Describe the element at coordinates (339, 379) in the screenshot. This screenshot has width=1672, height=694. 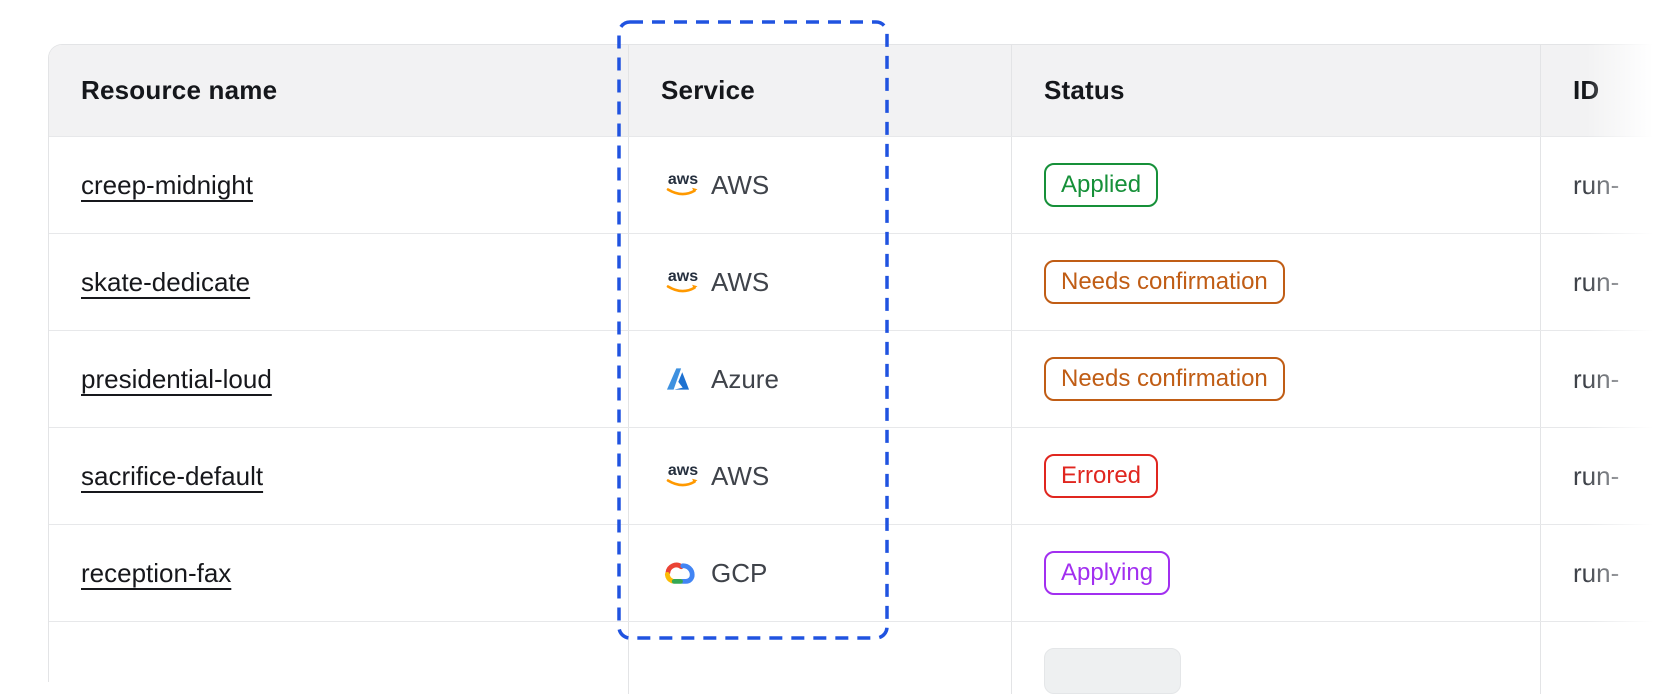
I see `resource-name-cell: presidential-loud` at that location.